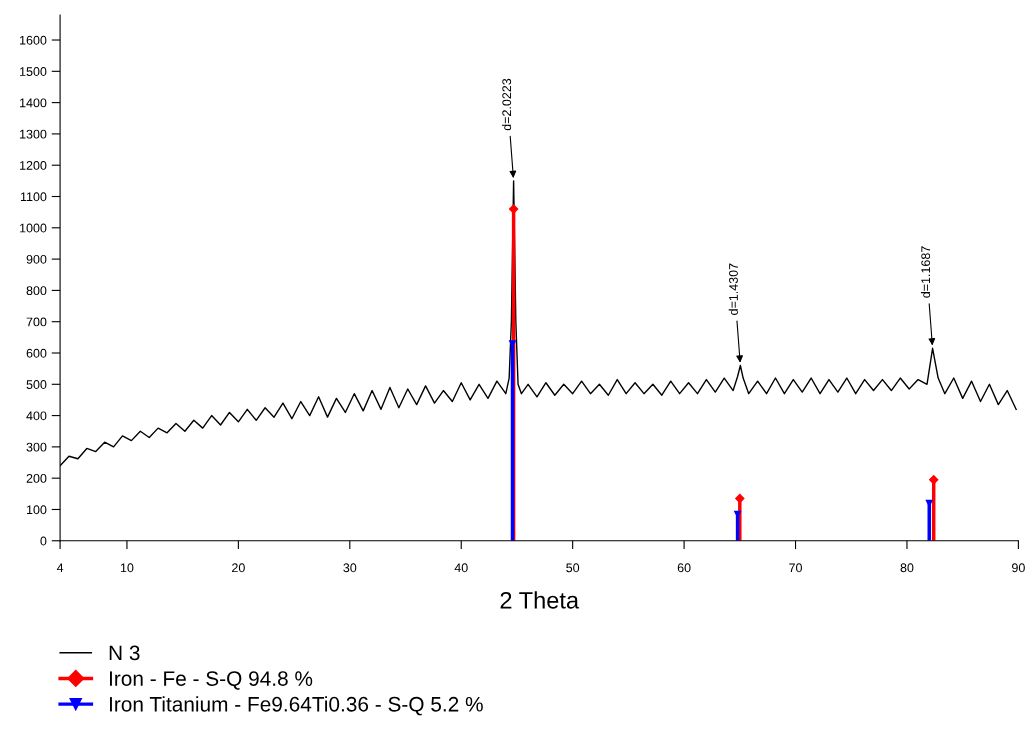 This screenshot has width=1036, height=749. I want to click on y-tick-label: 1600, so click(33, 40).